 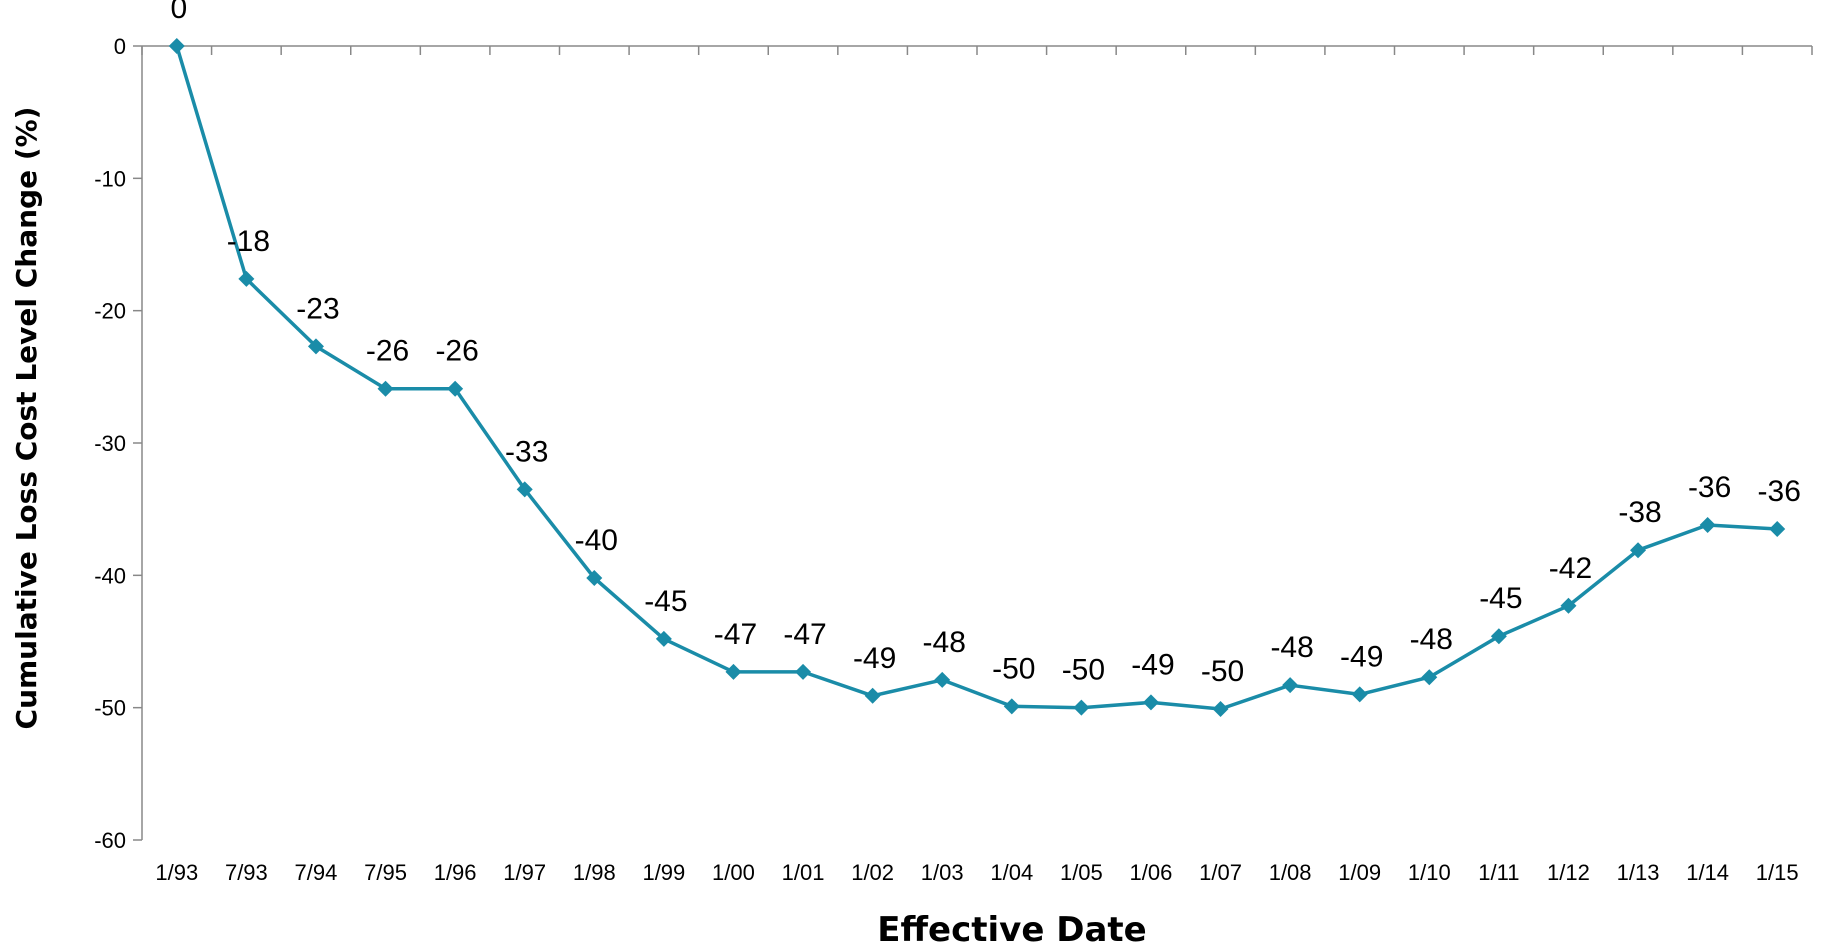 What do you see at coordinates (1359, 872) in the screenshot?
I see `x-tick-label: 1/09` at bounding box center [1359, 872].